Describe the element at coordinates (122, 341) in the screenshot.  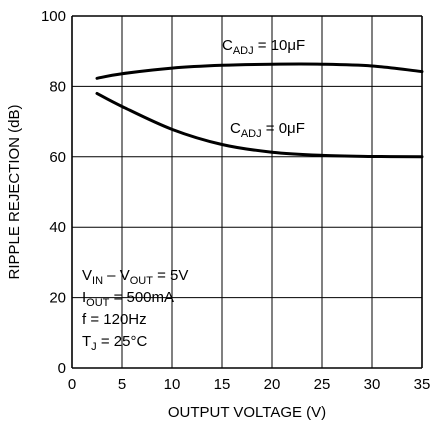
I see `condition-text: = 25°C` at that location.